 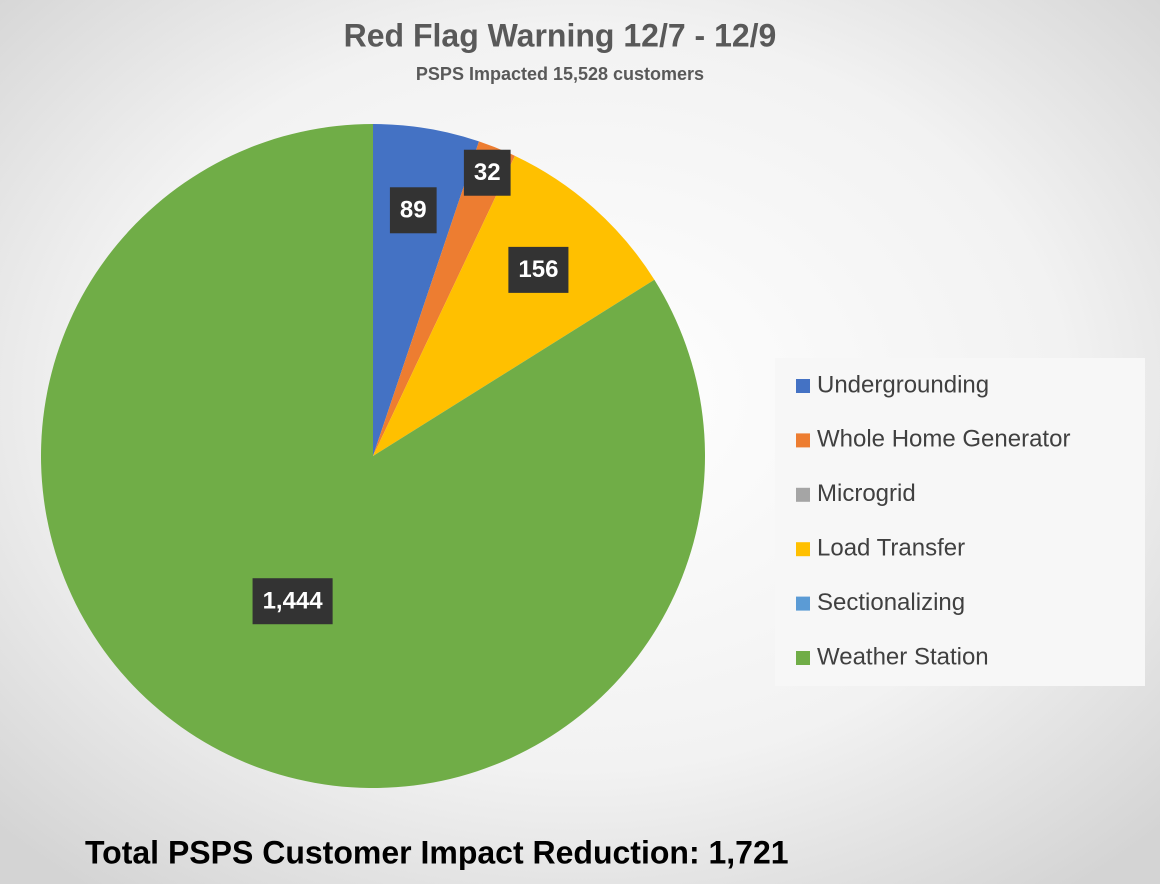 What do you see at coordinates (903, 656) in the screenshot?
I see `legend-label: Weather Station` at bounding box center [903, 656].